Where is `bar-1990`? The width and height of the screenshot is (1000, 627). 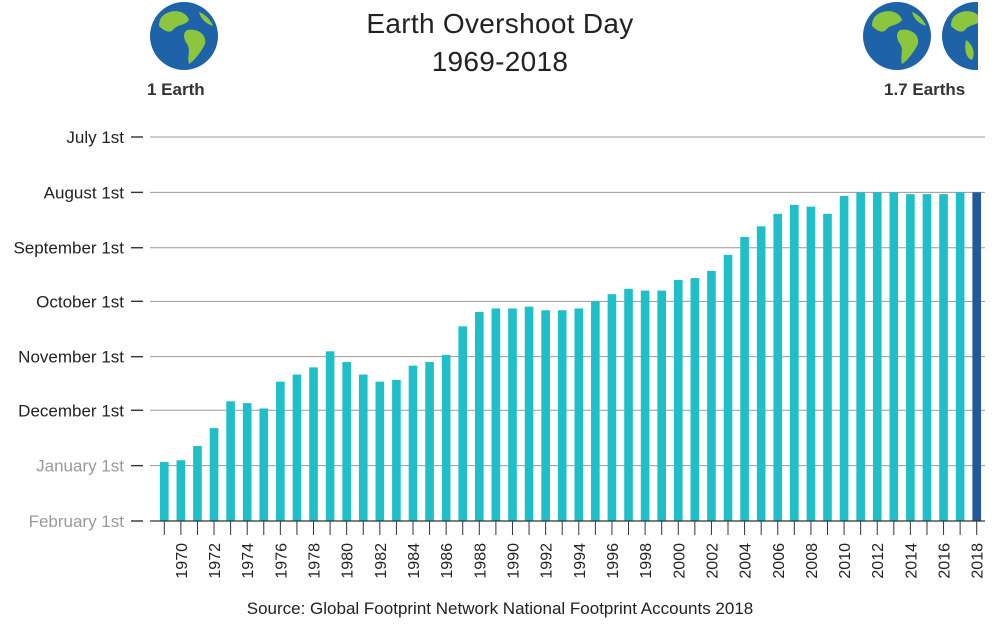 bar-1990 is located at coordinates (512, 414).